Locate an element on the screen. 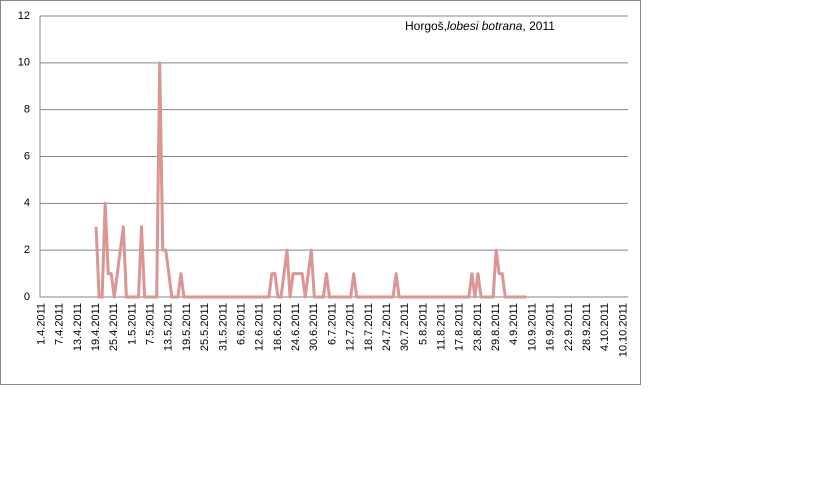 This screenshot has width=819, height=484. x-tick-label: 1.5.2011 is located at coordinates (132, 324).